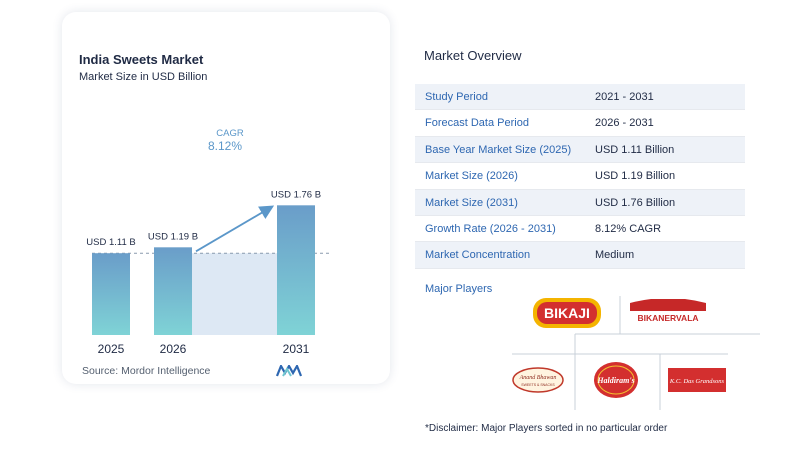 This screenshot has width=800, height=459. I want to click on svg-text: BIKANERVALA, so click(667, 318).